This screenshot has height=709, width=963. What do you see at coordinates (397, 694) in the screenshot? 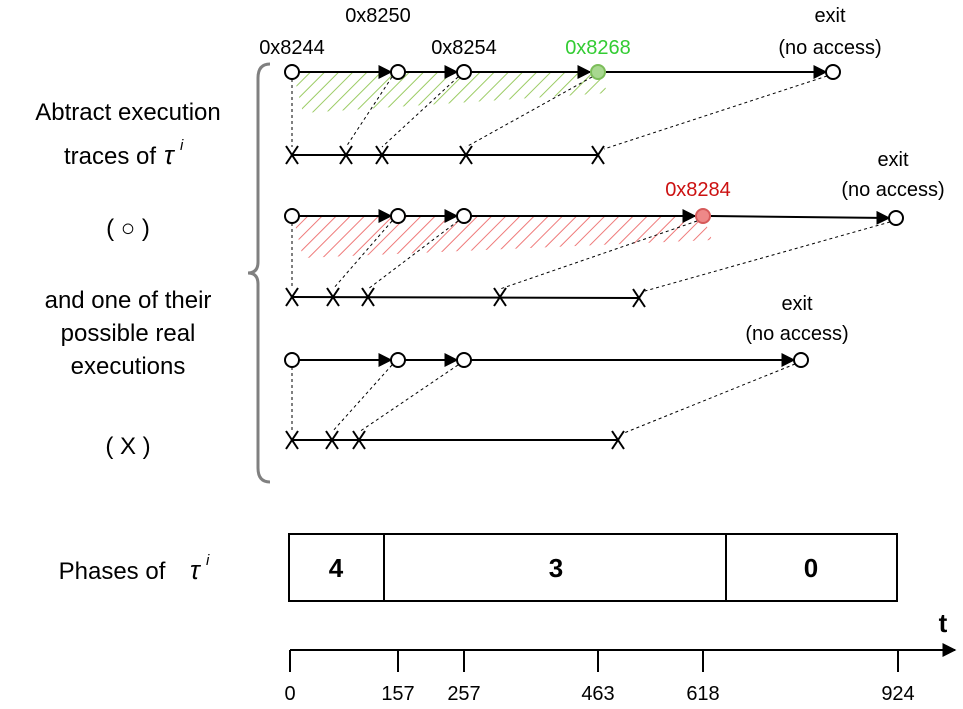
I see `time-tick-label: 157` at bounding box center [397, 694].